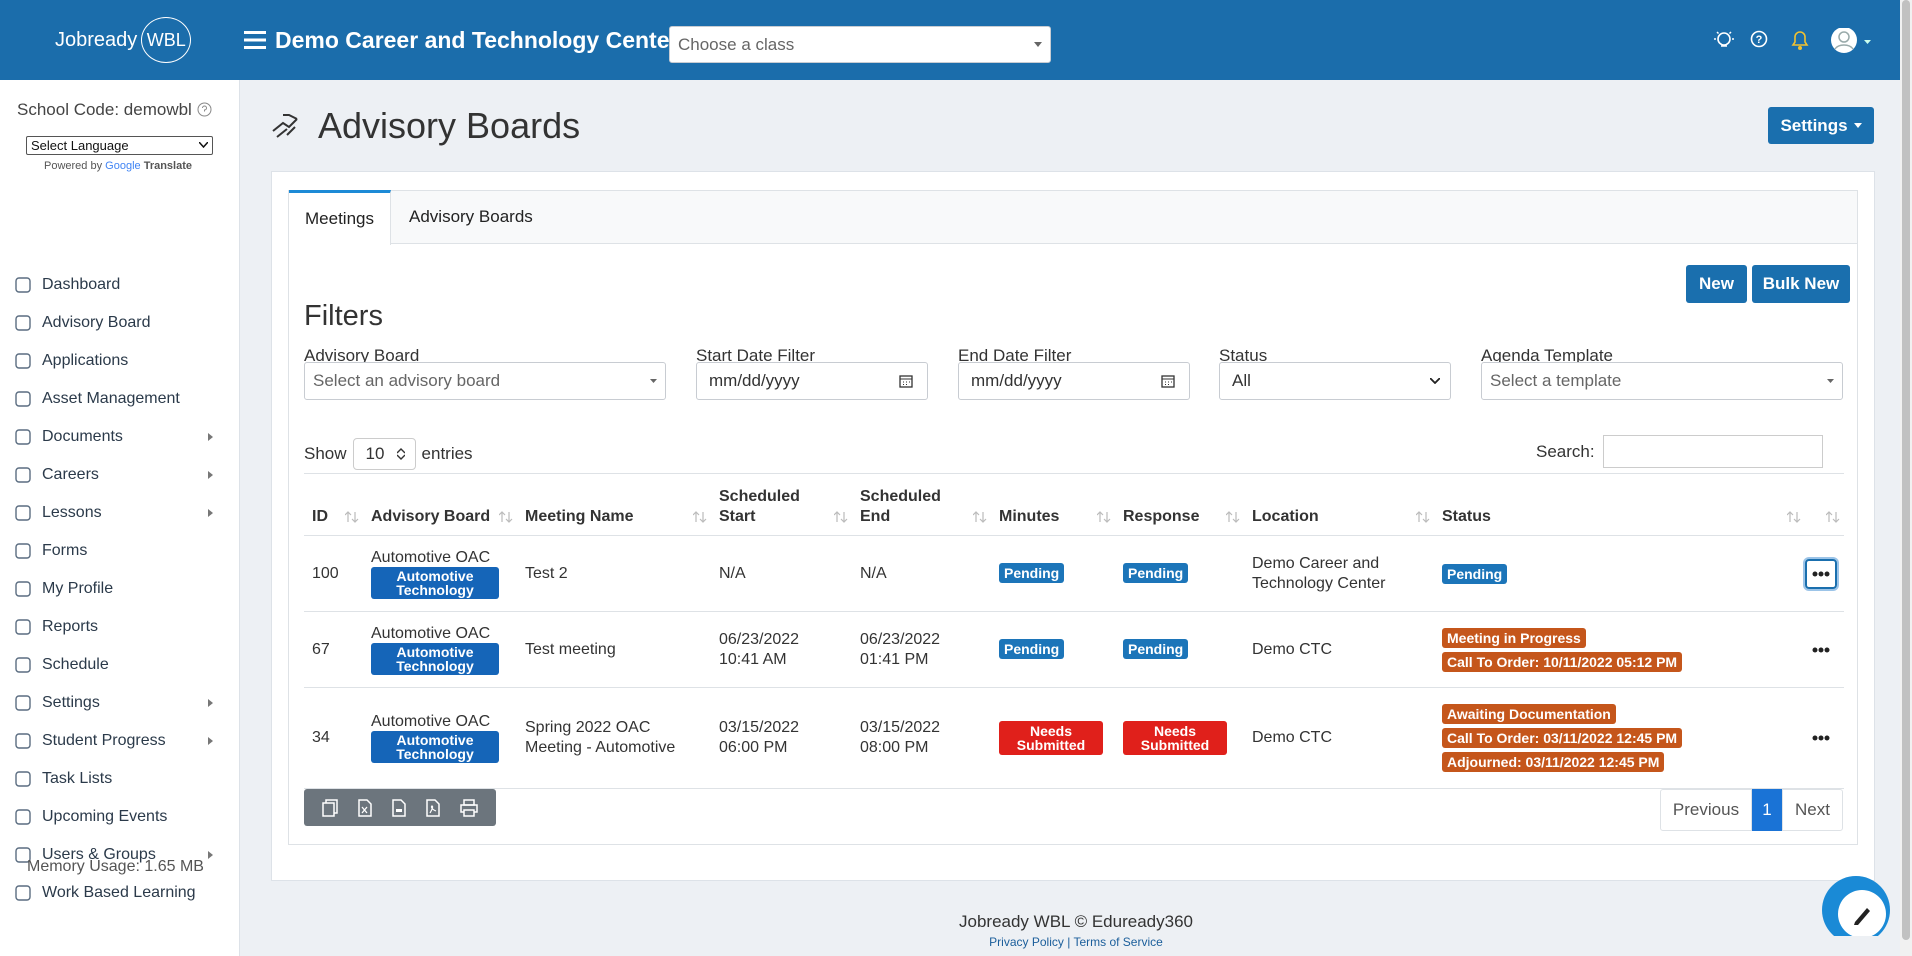 Image resolution: width=1912 pixels, height=956 pixels. Describe the element at coordinates (433, 807) in the screenshot. I see `pdf-button` at that location.